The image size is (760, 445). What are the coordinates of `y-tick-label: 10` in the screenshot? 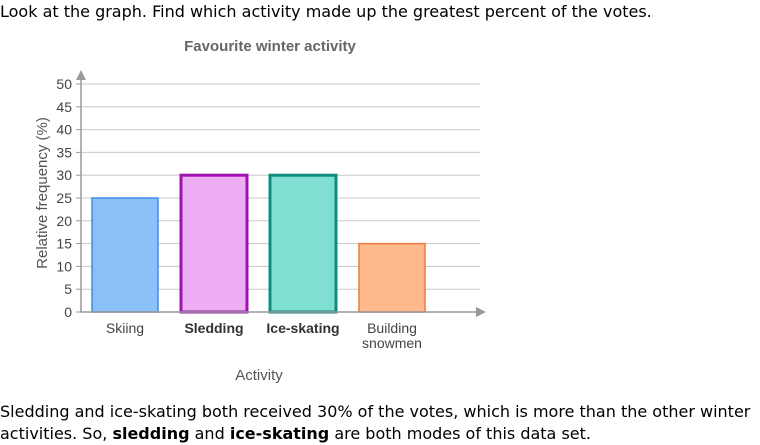 It's located at (64, 266).